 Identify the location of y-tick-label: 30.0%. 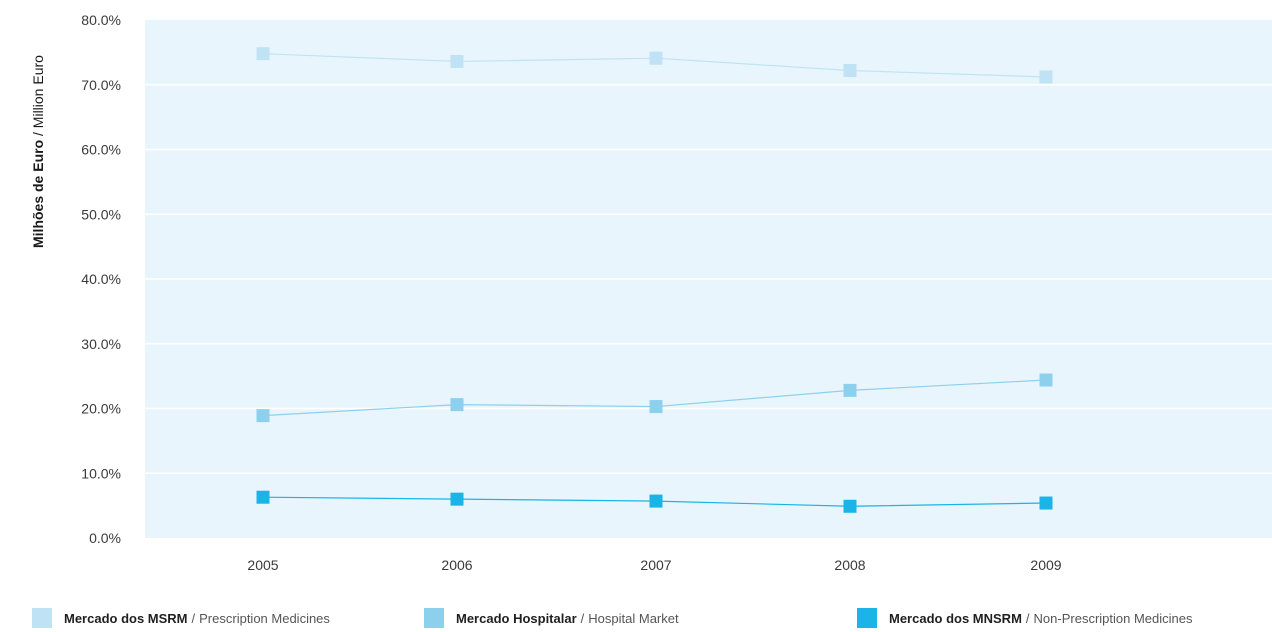
(101, 344).